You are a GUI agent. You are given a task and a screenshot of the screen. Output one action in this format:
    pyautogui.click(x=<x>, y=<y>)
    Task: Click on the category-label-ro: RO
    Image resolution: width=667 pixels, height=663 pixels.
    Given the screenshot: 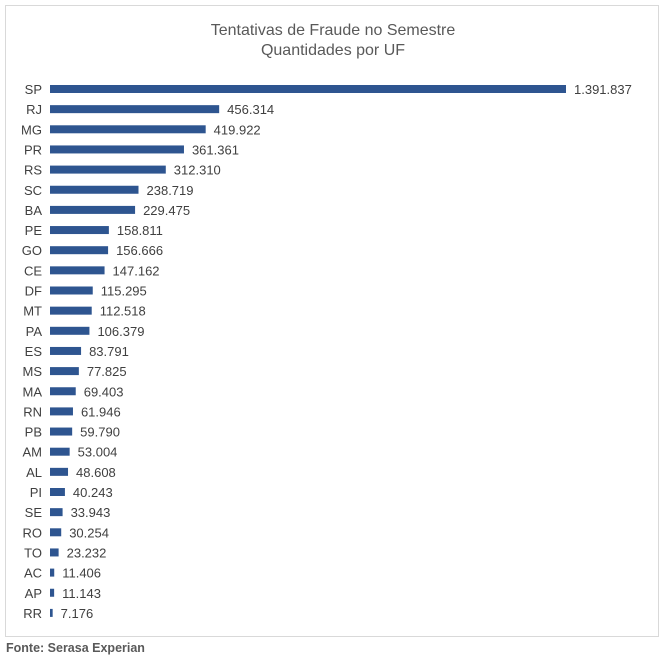 What is the action you would take?
    pyautogui.click(x=33, y=532)
    